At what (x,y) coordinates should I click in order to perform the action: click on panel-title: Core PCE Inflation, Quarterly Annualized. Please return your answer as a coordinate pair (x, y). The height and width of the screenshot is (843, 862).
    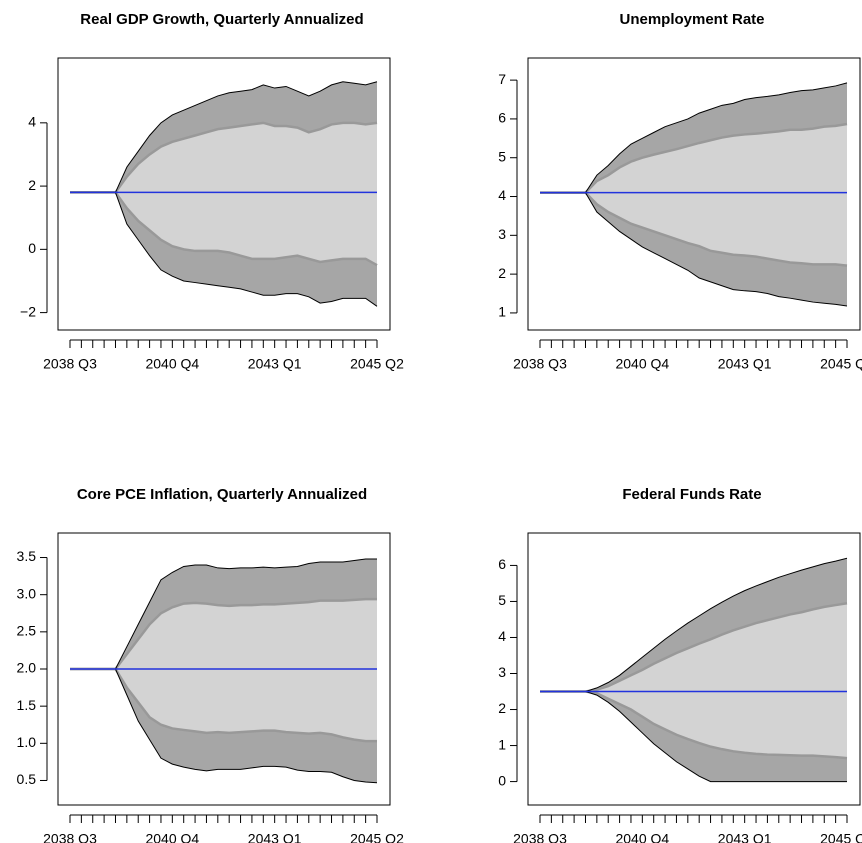
    Looking at the image, I should click on (222, 494).